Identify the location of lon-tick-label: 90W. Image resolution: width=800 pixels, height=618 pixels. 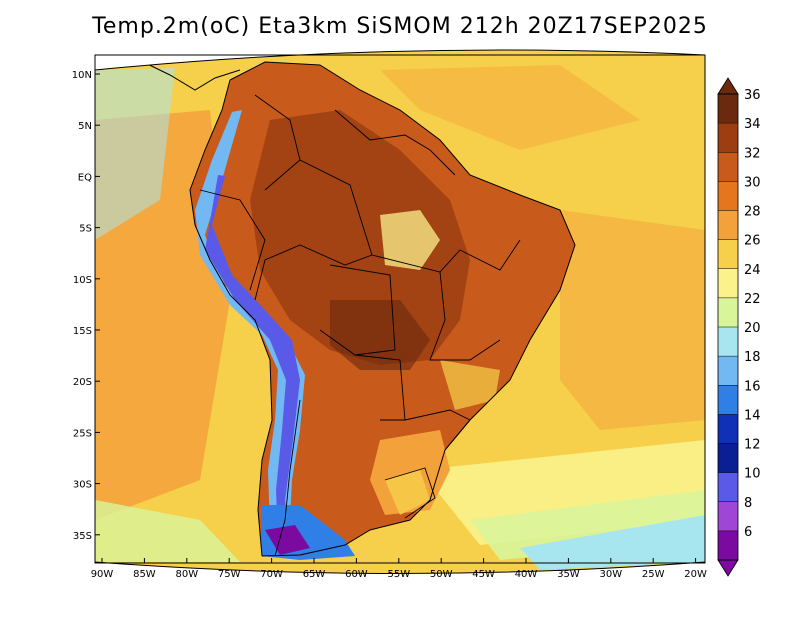
(102, 574).